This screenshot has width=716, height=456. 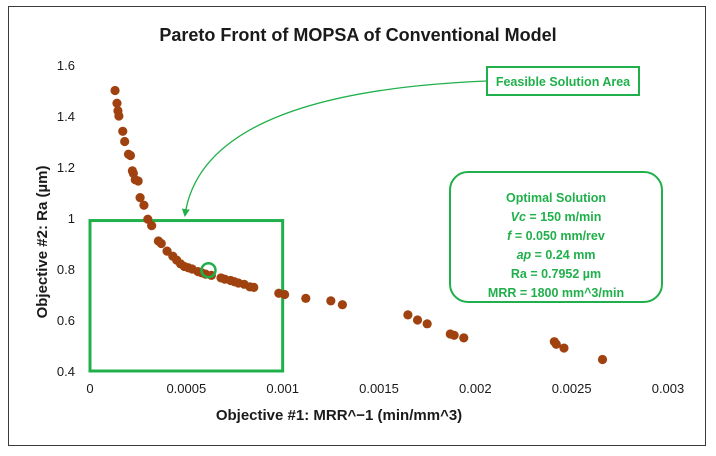 What do you see at coordinates (334, 148) in the screenshot?
I see `callout-arrow` at bounding box center [334, 148].